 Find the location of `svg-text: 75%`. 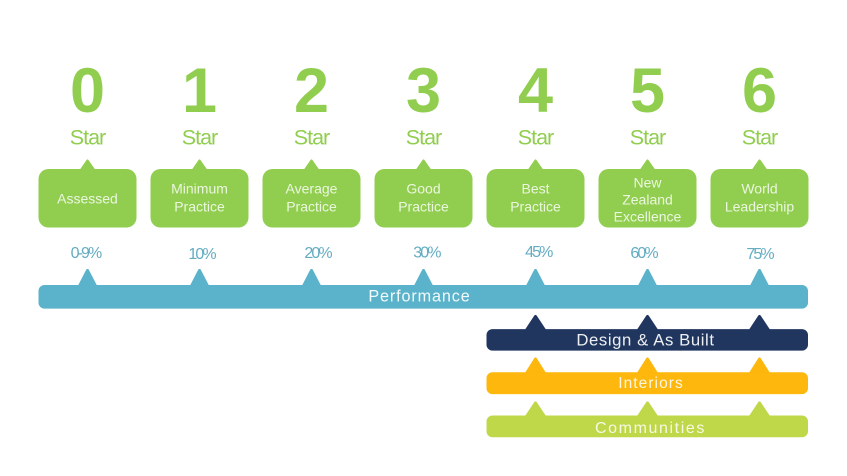

svg-text: 75% is located at coordinates (760, 254).